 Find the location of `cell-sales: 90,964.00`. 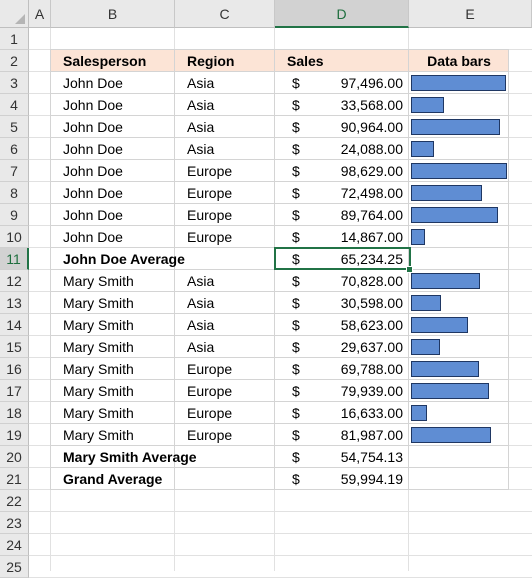

cell-sales: 90,964.00 is located at coordinates (371, 127).